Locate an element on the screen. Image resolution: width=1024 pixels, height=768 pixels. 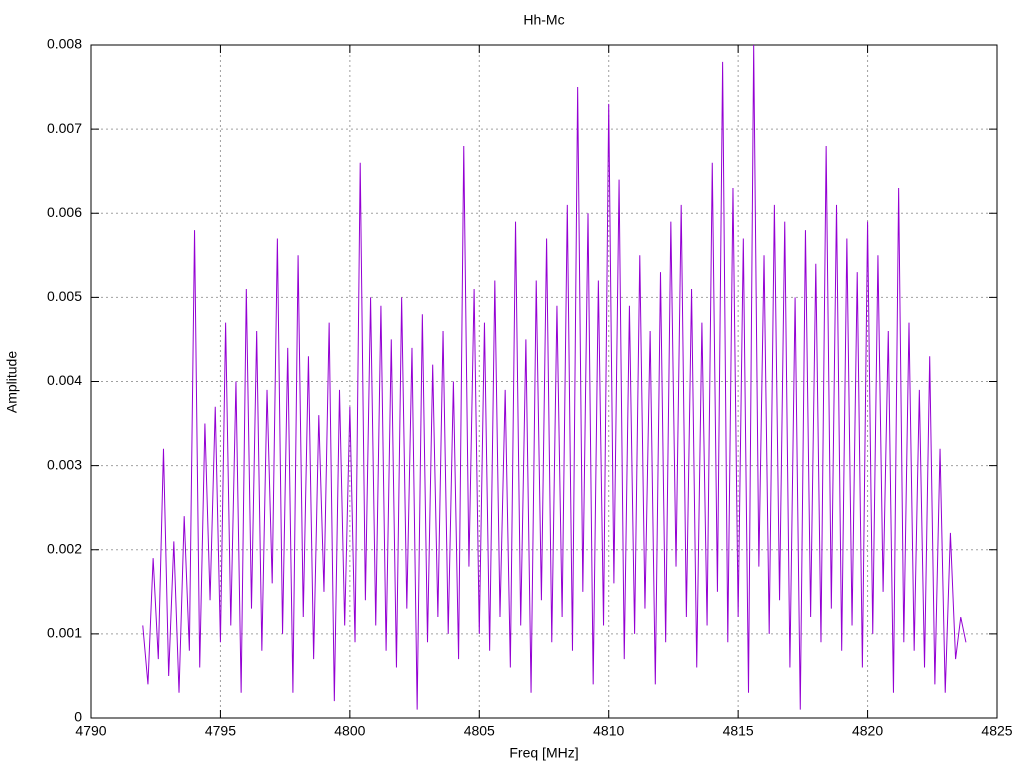
y-tick-label: 0.006 is located at coordinates (64, 212).